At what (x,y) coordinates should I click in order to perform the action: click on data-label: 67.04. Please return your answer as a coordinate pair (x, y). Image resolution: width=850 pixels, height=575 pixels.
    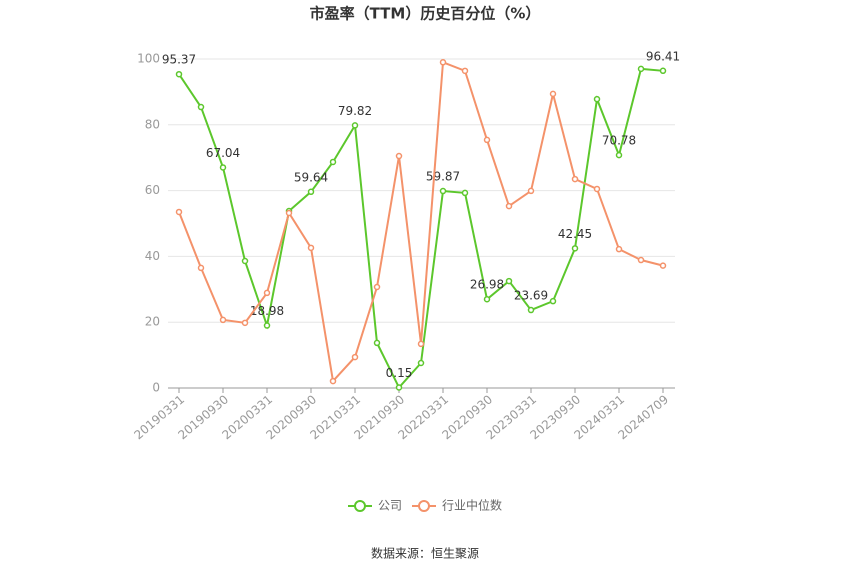
    Looking at the image, I should click on (223, 153).